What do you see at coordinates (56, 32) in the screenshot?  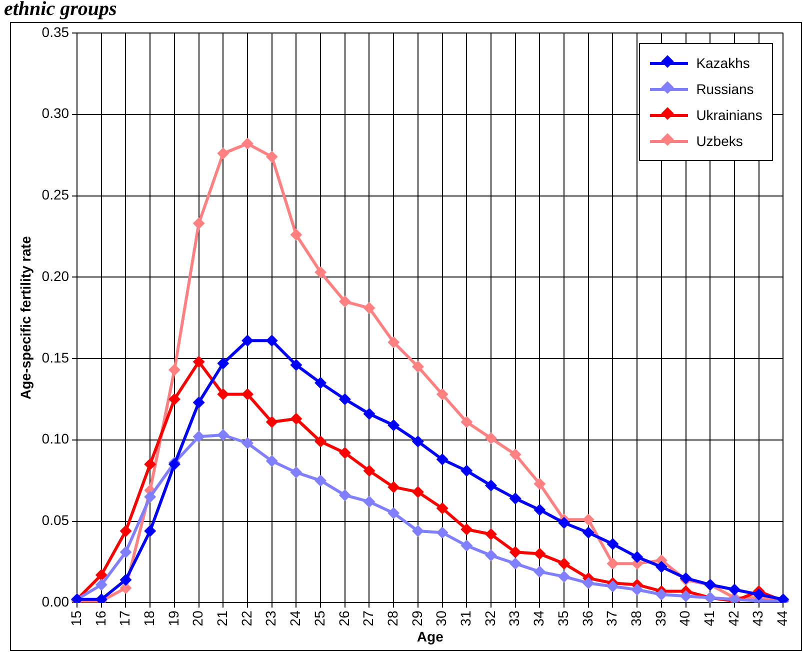 I see `y-tick-label: 0.35` at bounding box center [56, 32].